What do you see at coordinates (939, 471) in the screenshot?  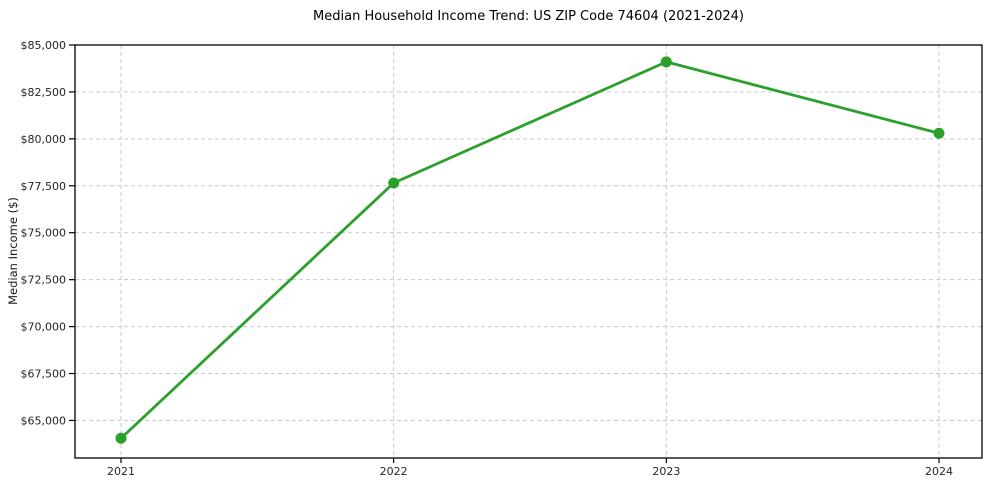 I see `x-tick-label: 2024` at bounding box center [939, 471].